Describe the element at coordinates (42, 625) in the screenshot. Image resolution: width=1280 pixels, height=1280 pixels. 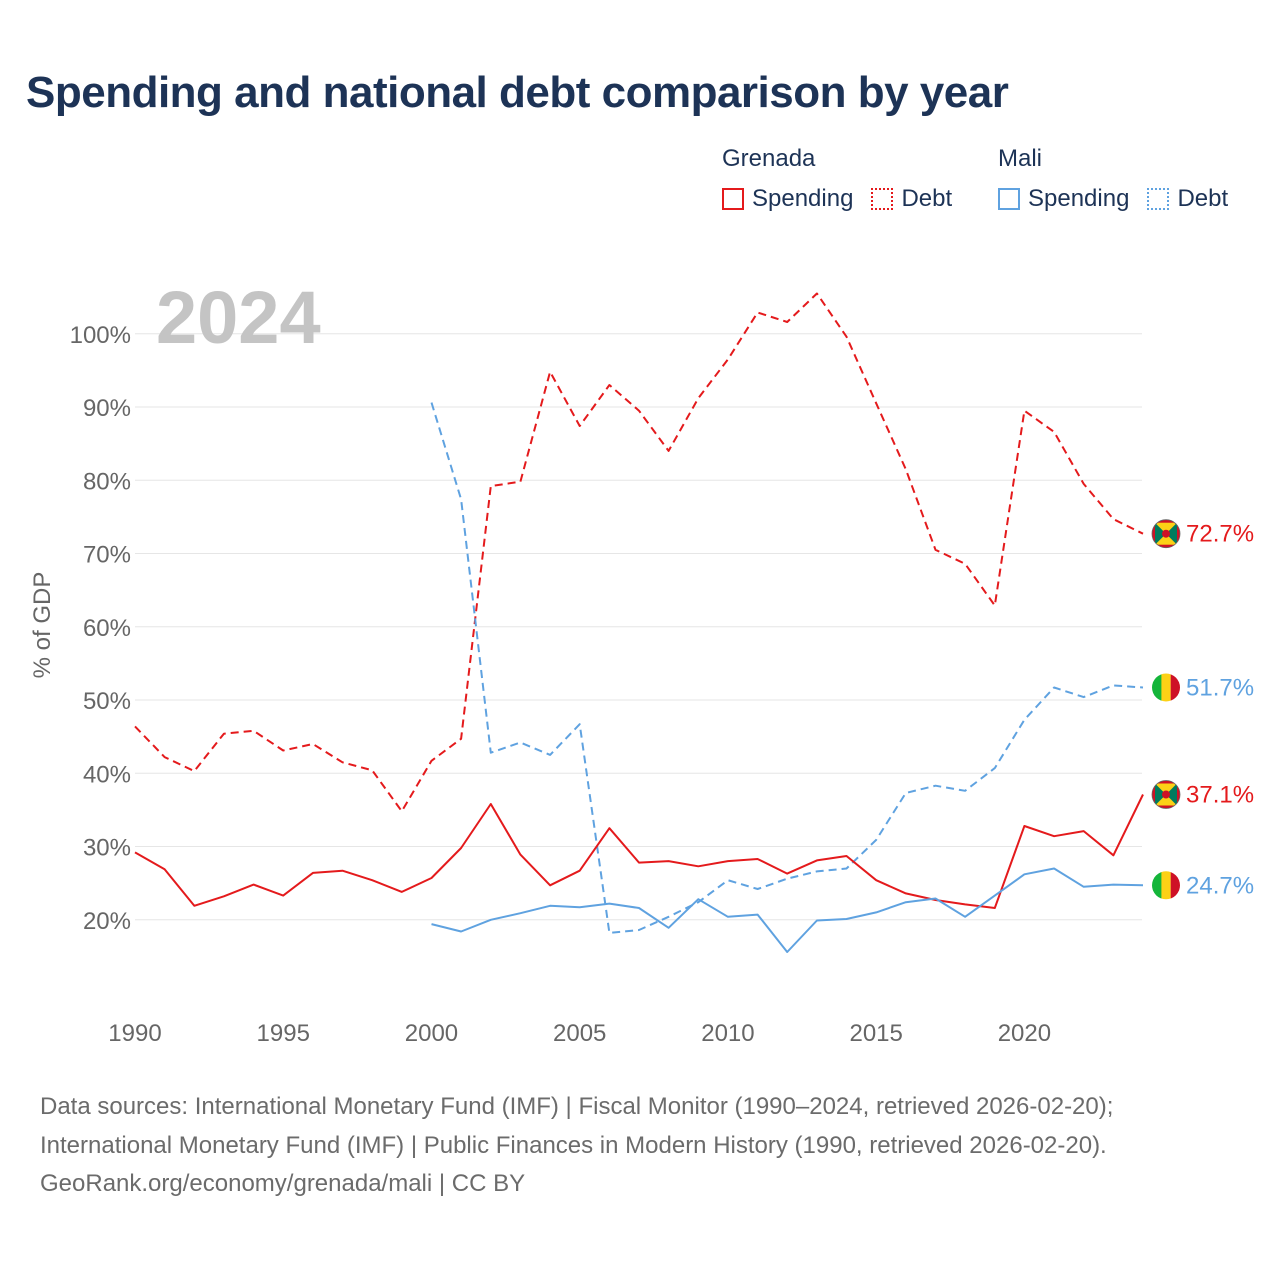
I see `y-axis-label: % of GDP` at that location.